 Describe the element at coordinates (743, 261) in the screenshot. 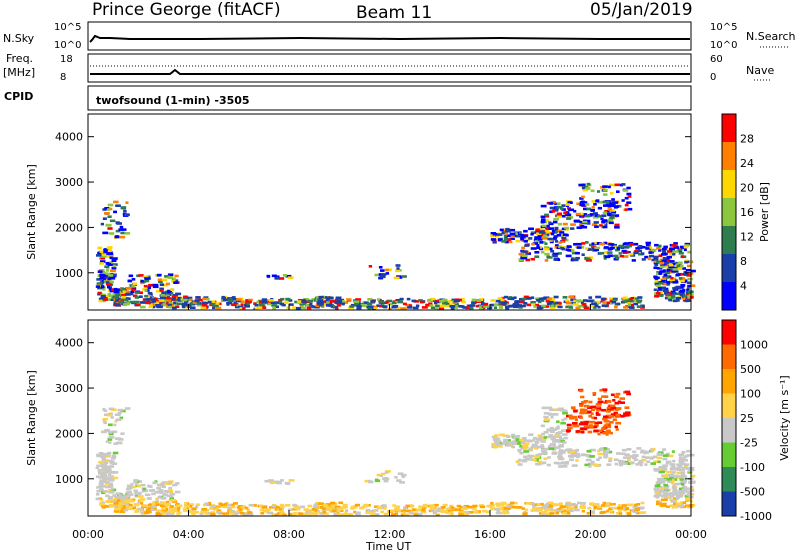

I see `colorbar-tick-label: 8` at that location.